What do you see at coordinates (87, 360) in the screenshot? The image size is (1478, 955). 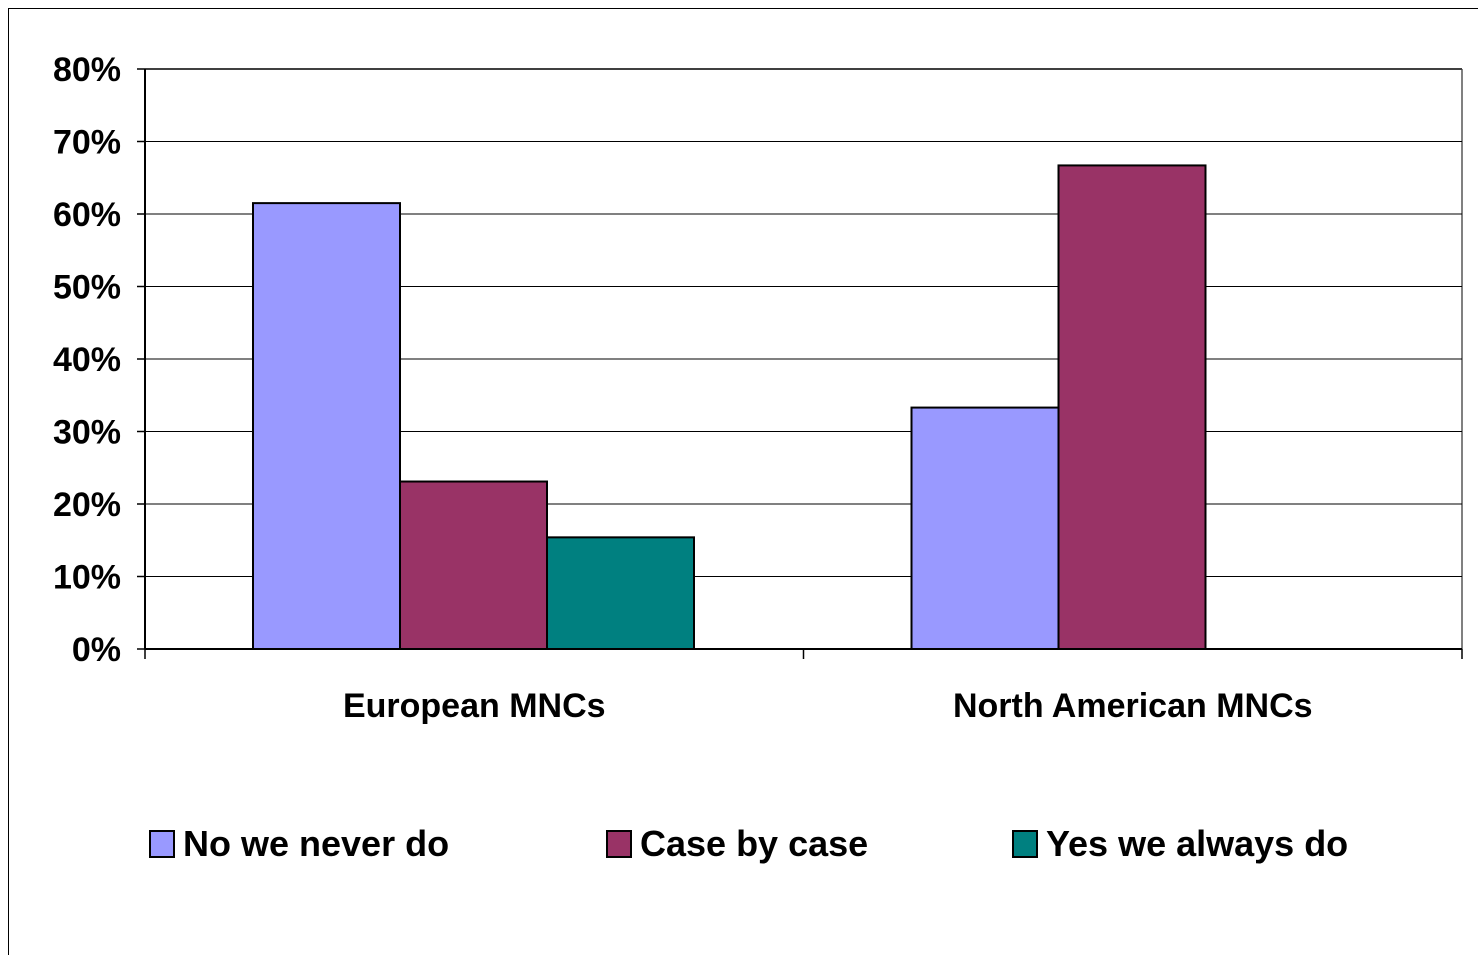 I see `y-tick-label: 40%` at bounding box center [87, 360].